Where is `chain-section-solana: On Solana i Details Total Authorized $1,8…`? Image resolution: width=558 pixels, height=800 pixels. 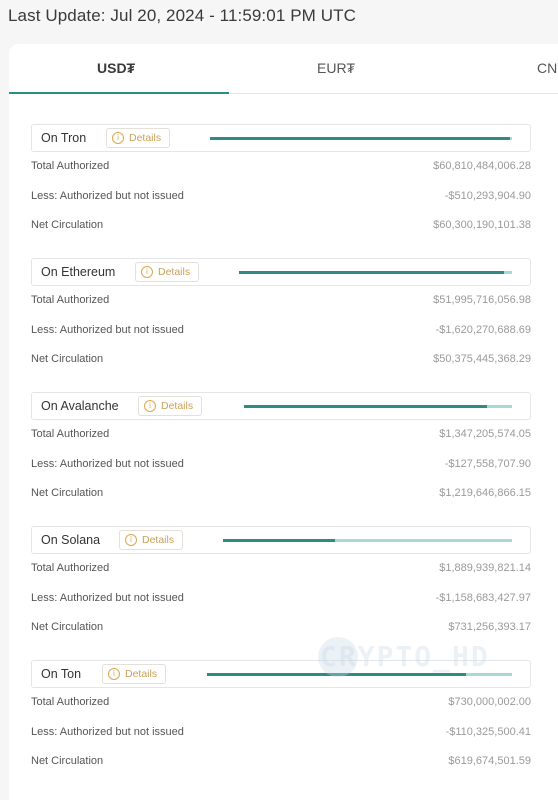 chain-section-solana: On Solana i Details Total Authorized $1,8… is located at coordinates (281, 584).